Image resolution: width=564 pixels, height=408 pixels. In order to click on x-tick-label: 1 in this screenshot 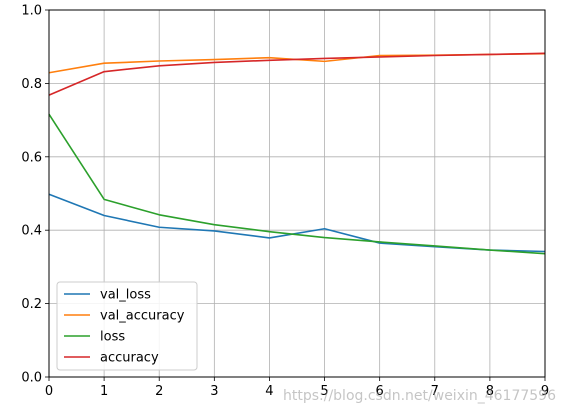, I will do `click(104, 391)`.